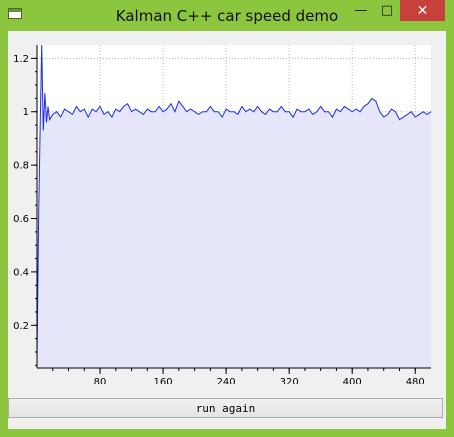  Describe the element at coordinates (361, 10) in the screenshot. I see `minimize-button: —` at that location.